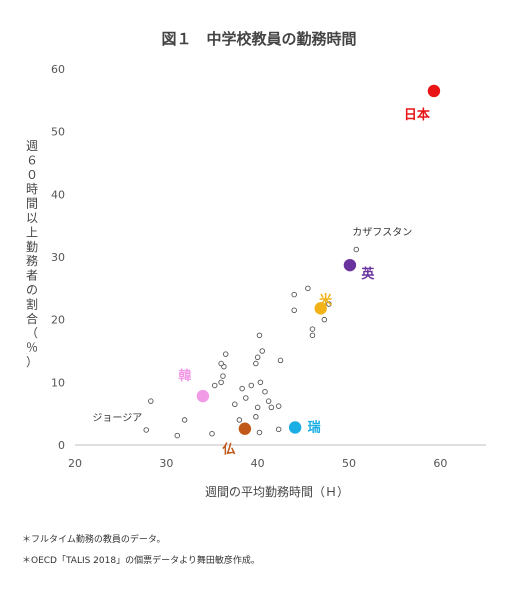 The width and height of the screenshot is (518, 592). What do you see at coordinates (58, 132) in the screenshot?
I see `y-tick-label: 50` at bounding box center [58, 132].